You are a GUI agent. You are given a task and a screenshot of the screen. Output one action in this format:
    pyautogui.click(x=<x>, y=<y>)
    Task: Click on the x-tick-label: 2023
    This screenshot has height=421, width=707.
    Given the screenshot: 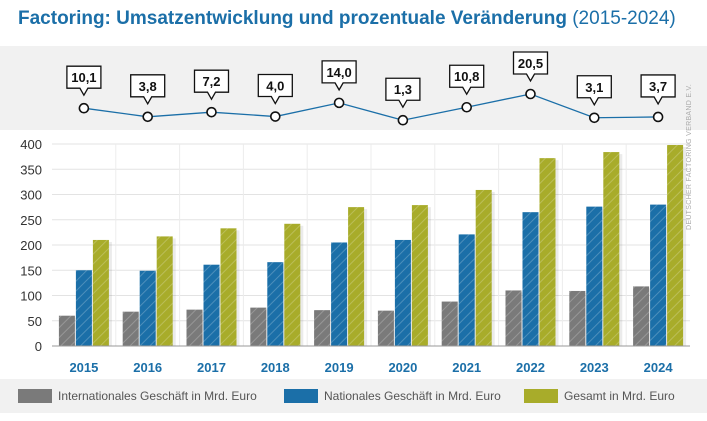 What is the action you would take?
    pyautogui.click(x=594, y=367)
    